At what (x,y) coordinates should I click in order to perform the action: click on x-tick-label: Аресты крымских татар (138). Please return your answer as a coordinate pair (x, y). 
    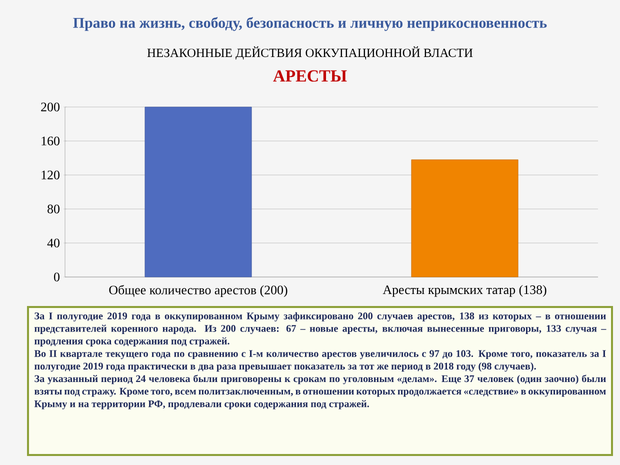
    Looking at the image, I should click on (464, 291).